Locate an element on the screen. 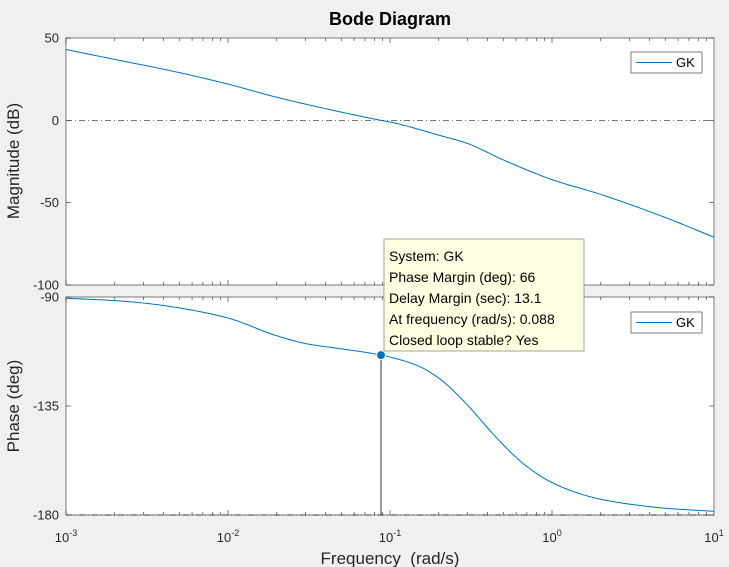 This screenshot has height=567, width=729. phase-y-tick-labels: -90 -135 -180 is located at coordinates (46, 406).